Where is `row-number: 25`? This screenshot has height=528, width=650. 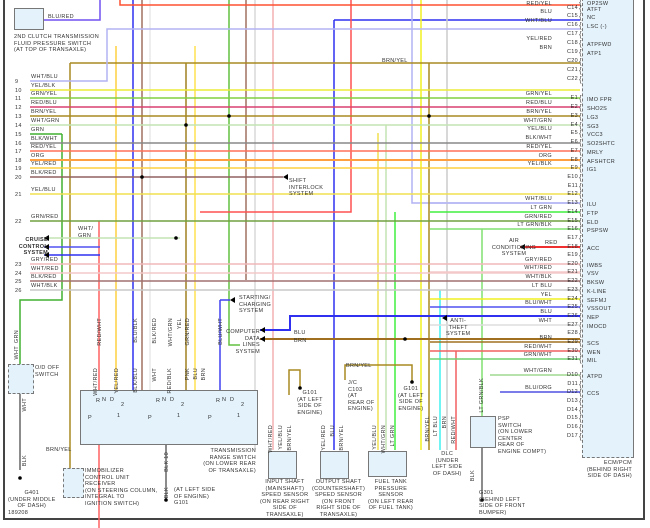
row-number: 25 is located at coordinates (18, 282).